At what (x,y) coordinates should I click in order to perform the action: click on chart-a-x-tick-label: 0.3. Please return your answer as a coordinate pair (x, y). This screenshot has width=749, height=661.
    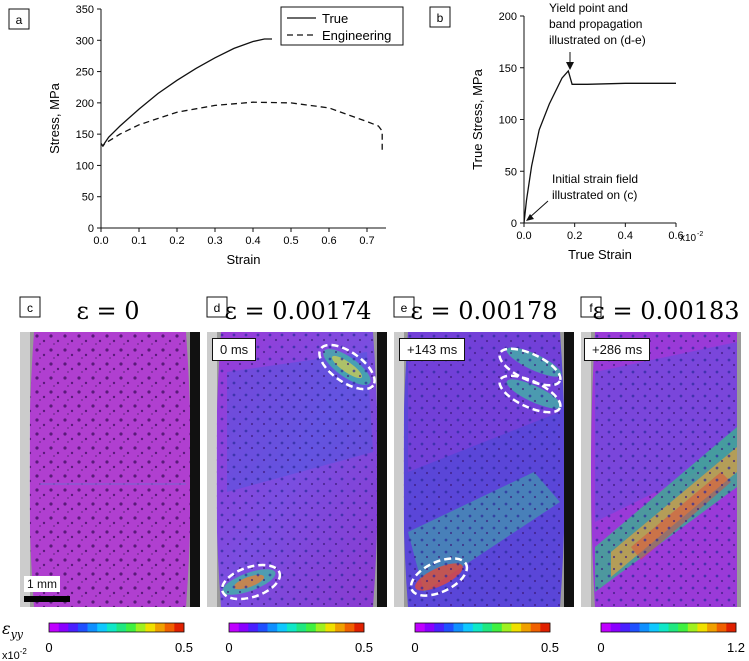
    Looking at the image, I should click on (214, 241).